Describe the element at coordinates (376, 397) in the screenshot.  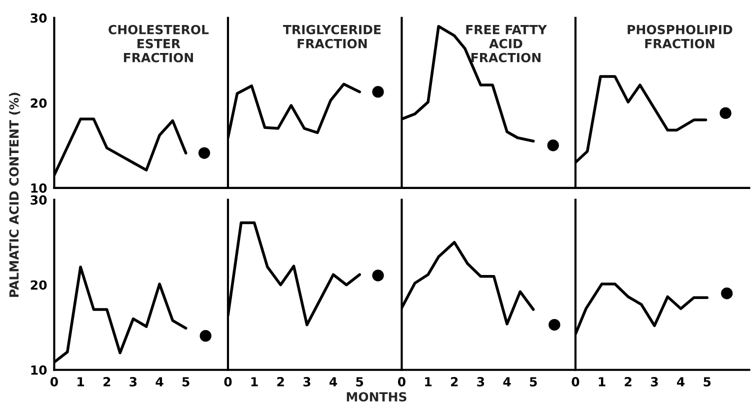
I see `x-axis-title: MONTHS` at that location.